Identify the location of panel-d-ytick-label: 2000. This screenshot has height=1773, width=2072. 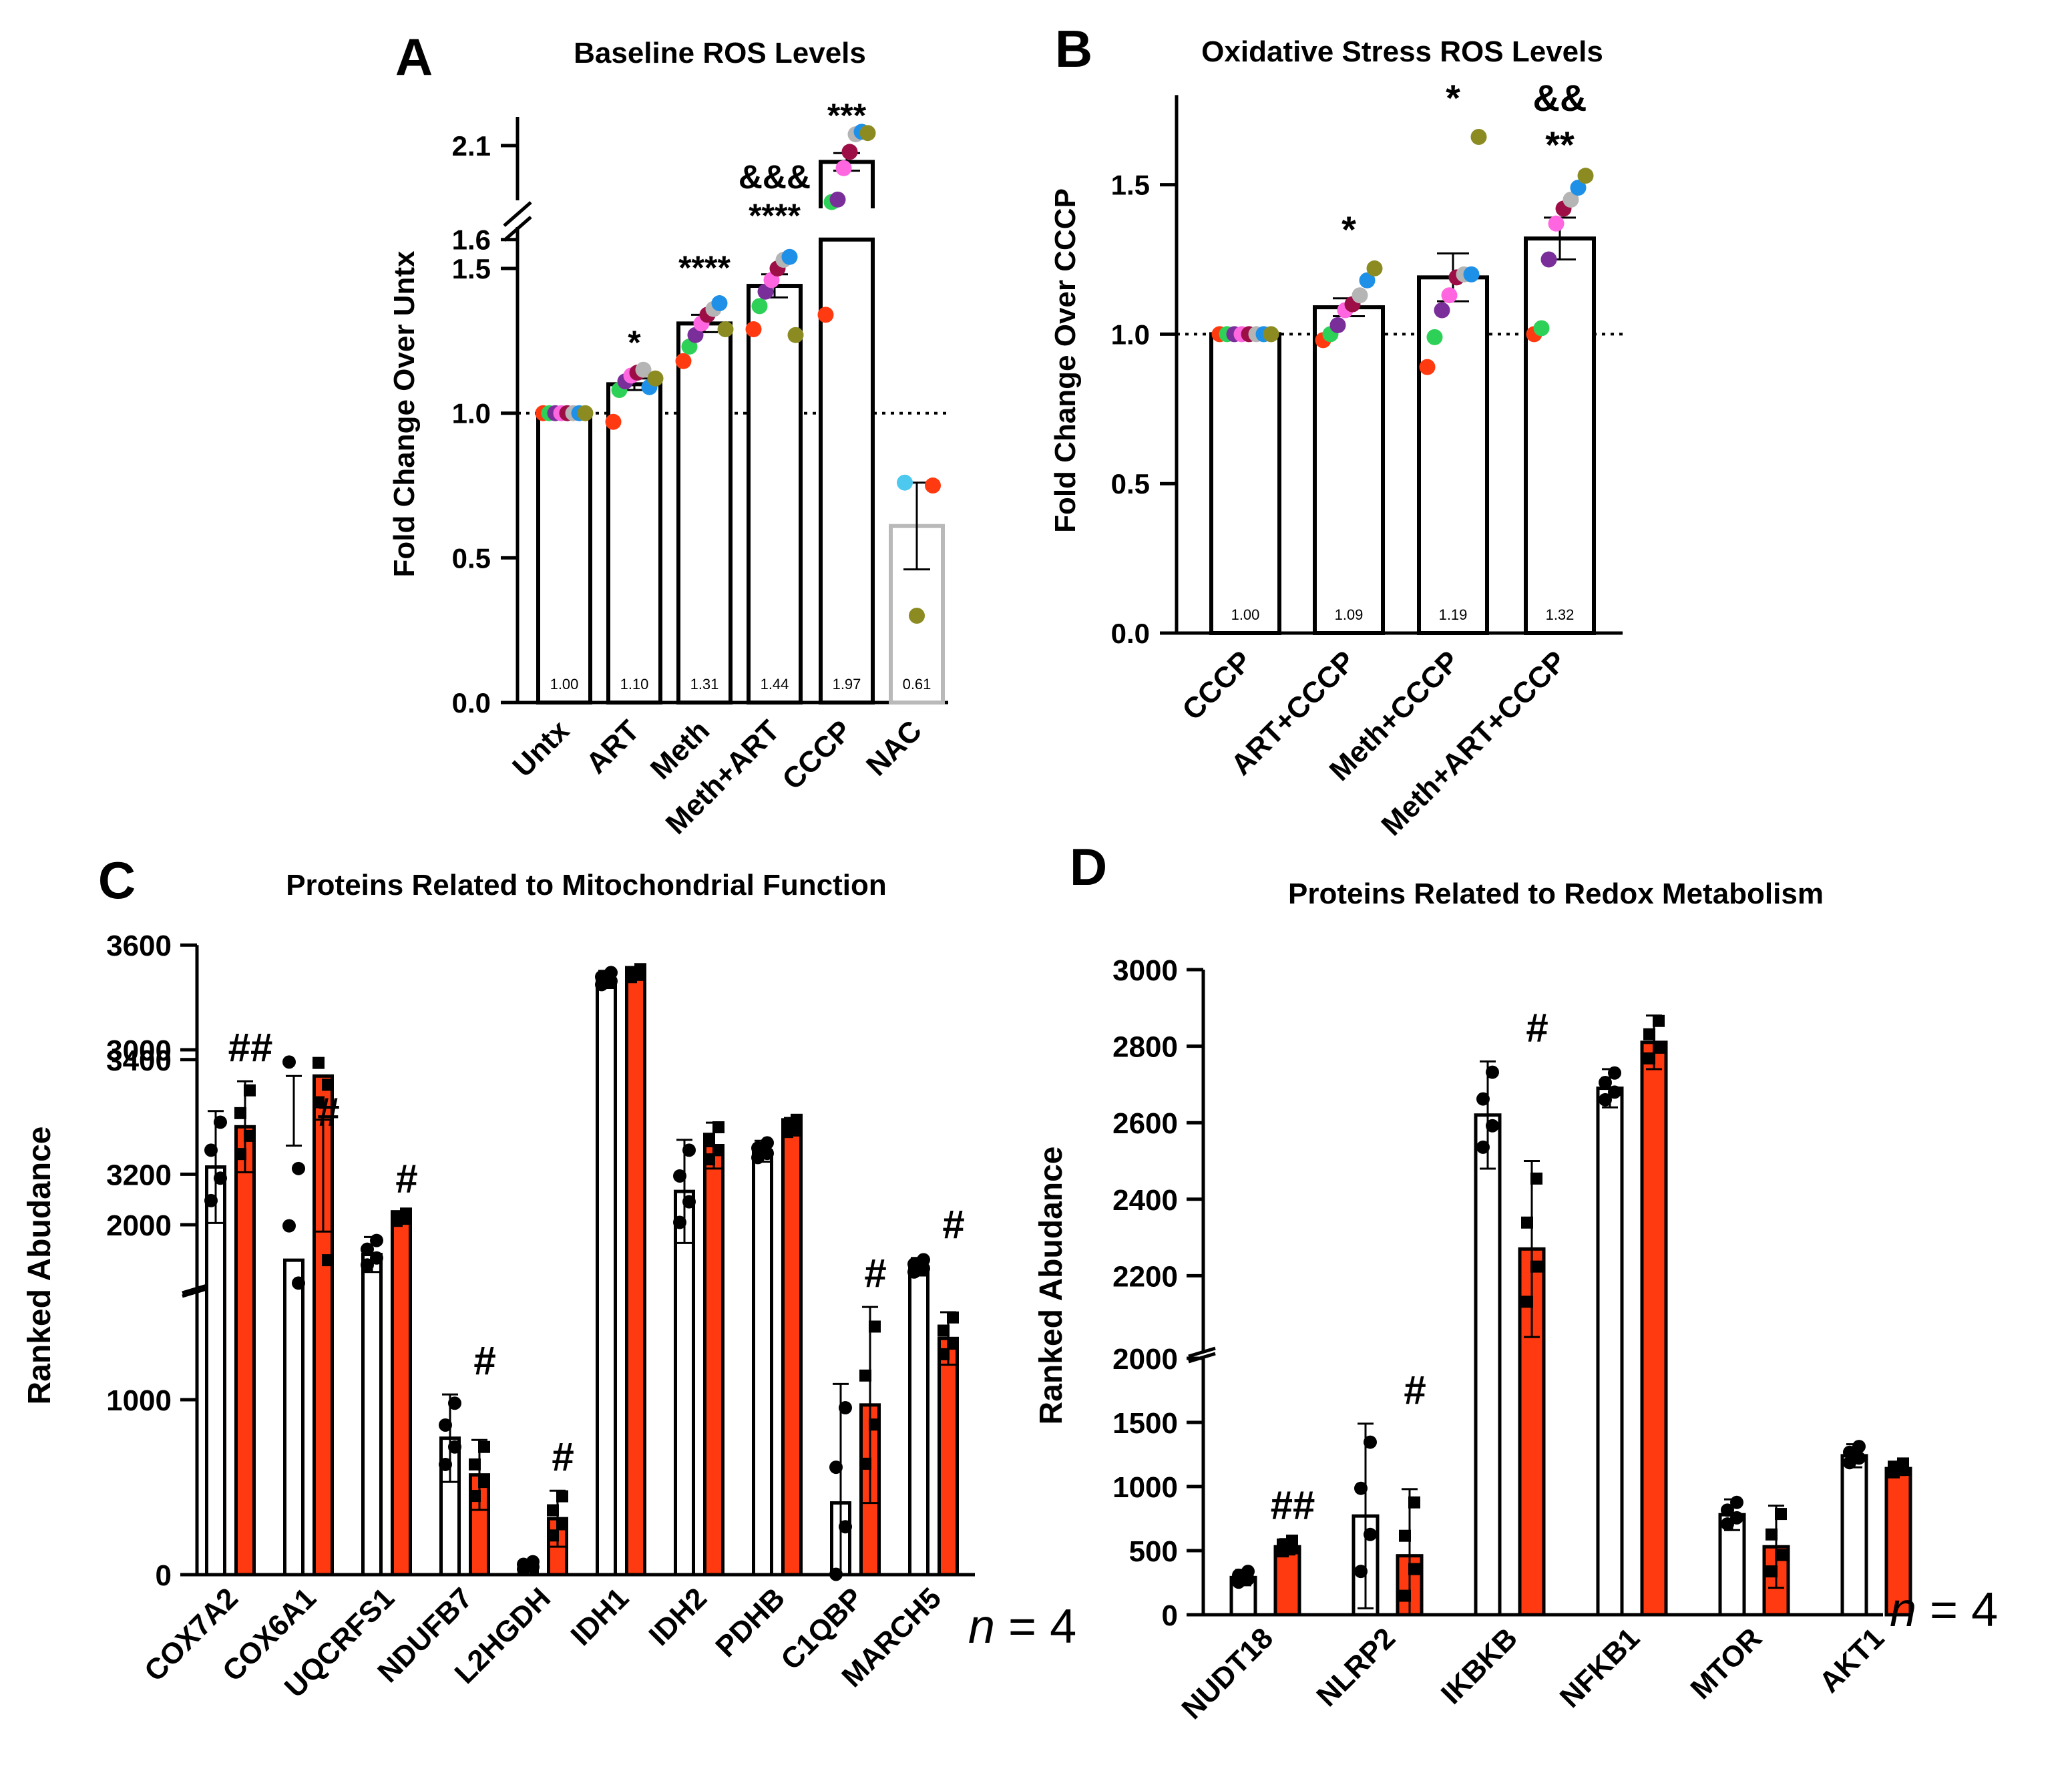
(1145, 1359).